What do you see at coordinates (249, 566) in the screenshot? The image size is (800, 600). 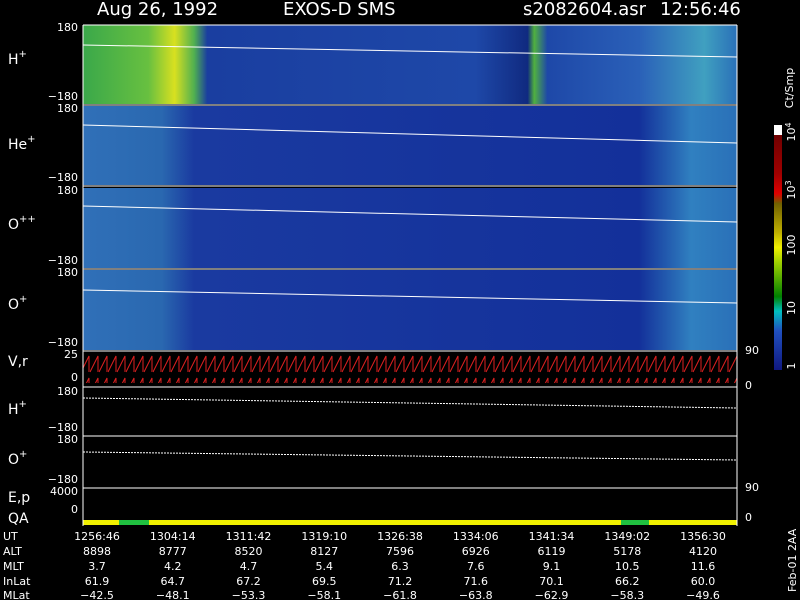 I see `cell: 4.7` at bounding box center [249, 566].